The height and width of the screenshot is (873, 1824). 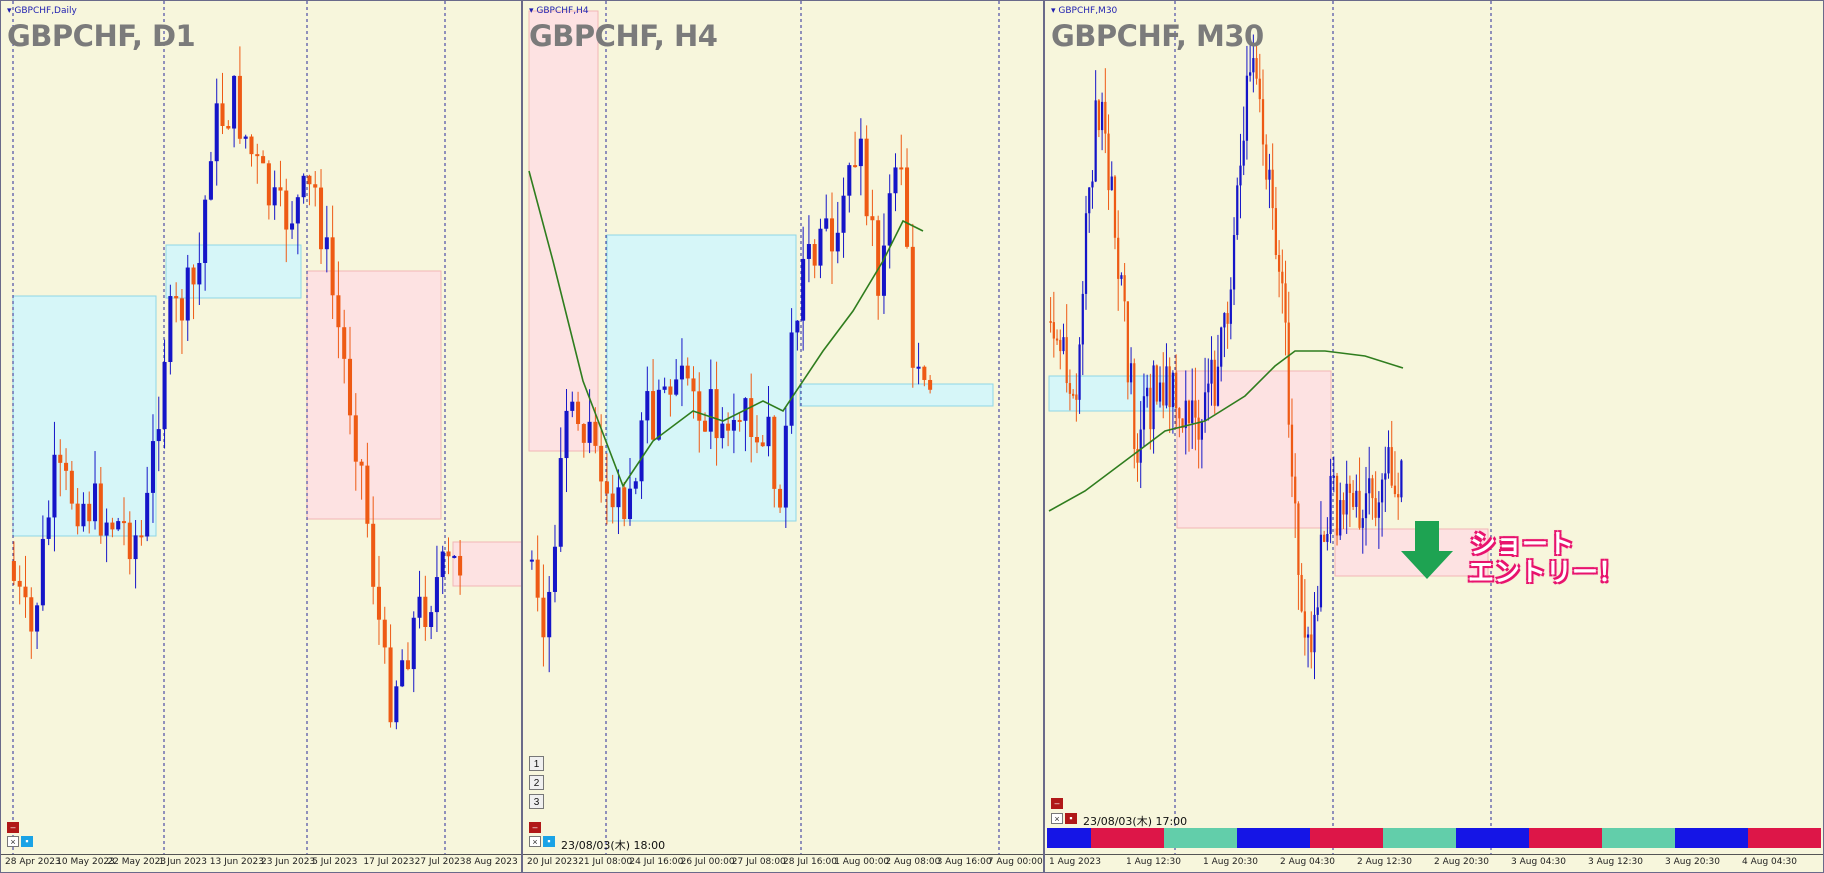 I want to click on annotation-line-1: ショート, so click(x=1522, y=545).